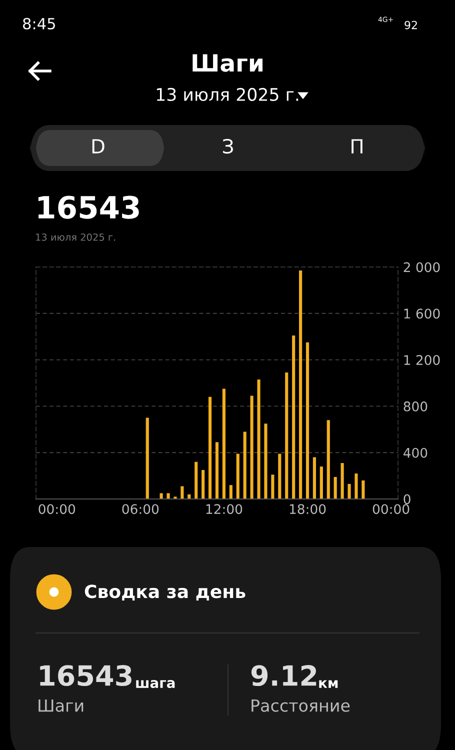  Describe the element at coordinates (407, 499) in the screenshot. I see `y-tick-label: 0` at that location.